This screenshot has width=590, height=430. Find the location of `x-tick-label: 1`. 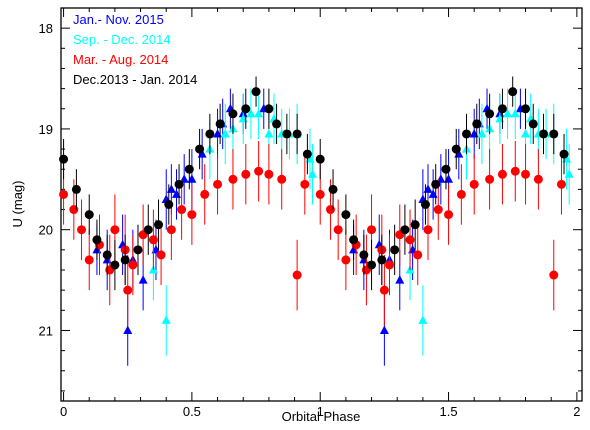

x-tick-label: 1 is located at coordinates (320, 411).